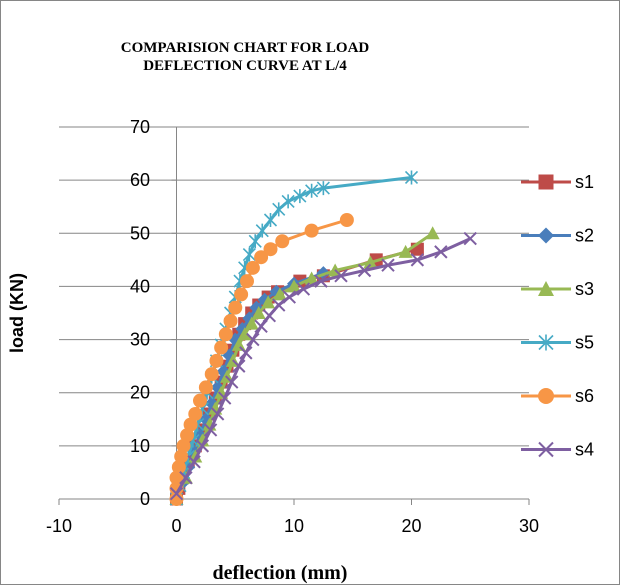 The image size is (620, 586). Describe the element at coordinates (294, 526) in the screenshot. I see `x-tick-label-10: 10` at that location.